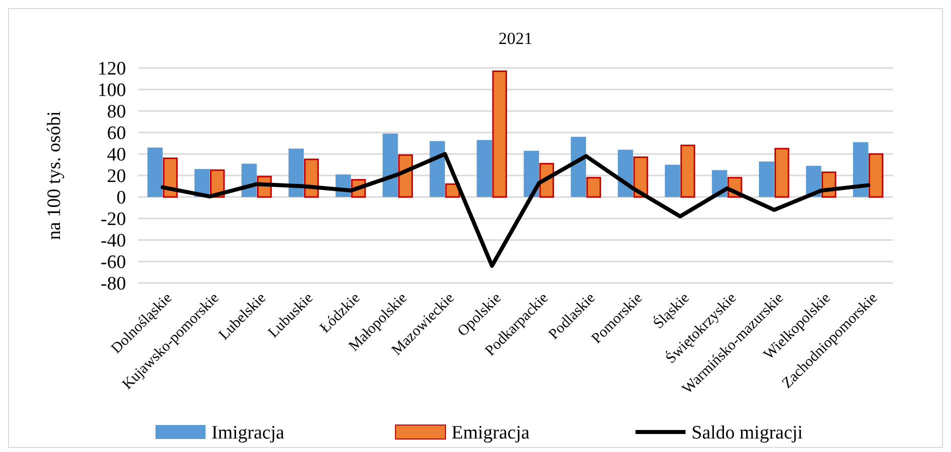 This screenshot has height=452, width=951. What do you see at coordinates (113, 219) in the screenshot?
I see `y-tick-label: -20` at bounding box center [113, 219].